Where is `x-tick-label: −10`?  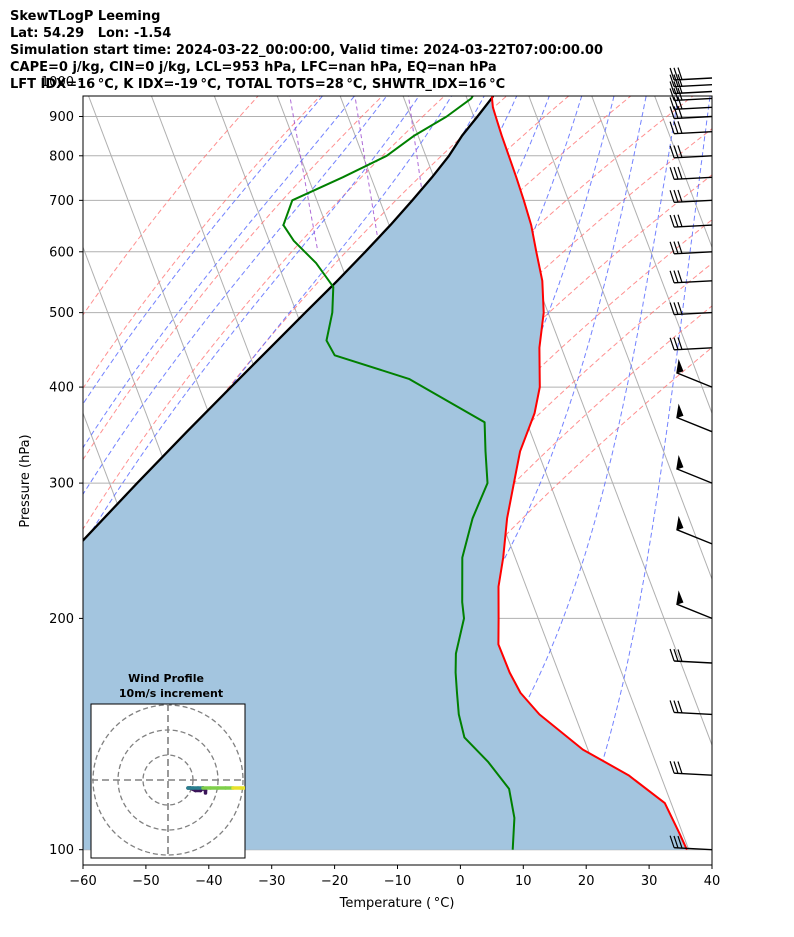 x-tick-label: −10 is located at coordinates (397, 881).